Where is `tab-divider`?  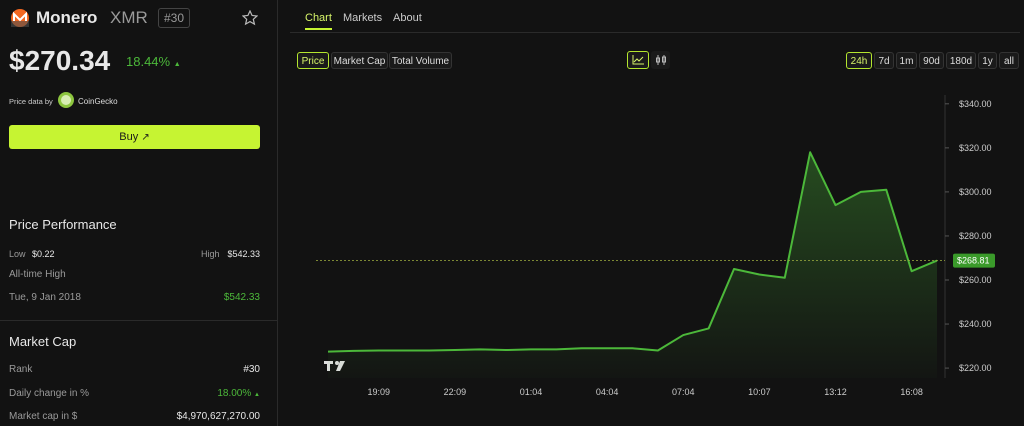
tab-divider is located at coordinates (655, 32).